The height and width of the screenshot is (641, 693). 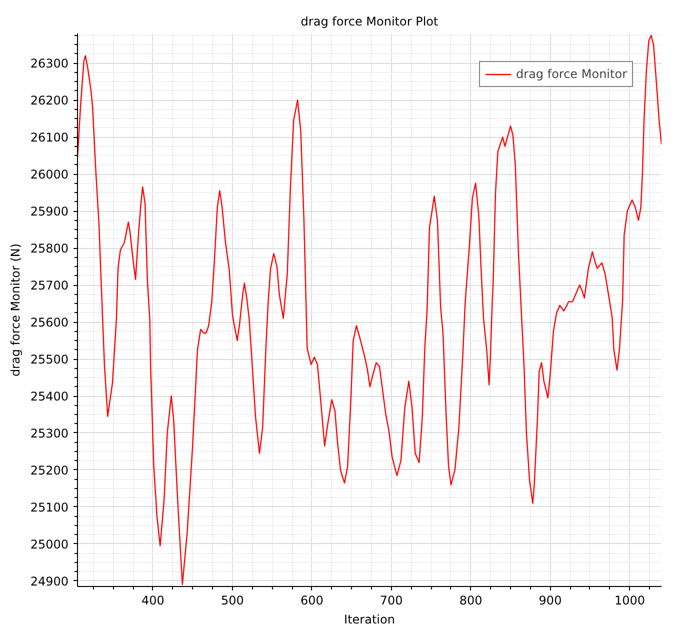 I want to click on y-tick-label: 25000, so click(x=49, y=544).